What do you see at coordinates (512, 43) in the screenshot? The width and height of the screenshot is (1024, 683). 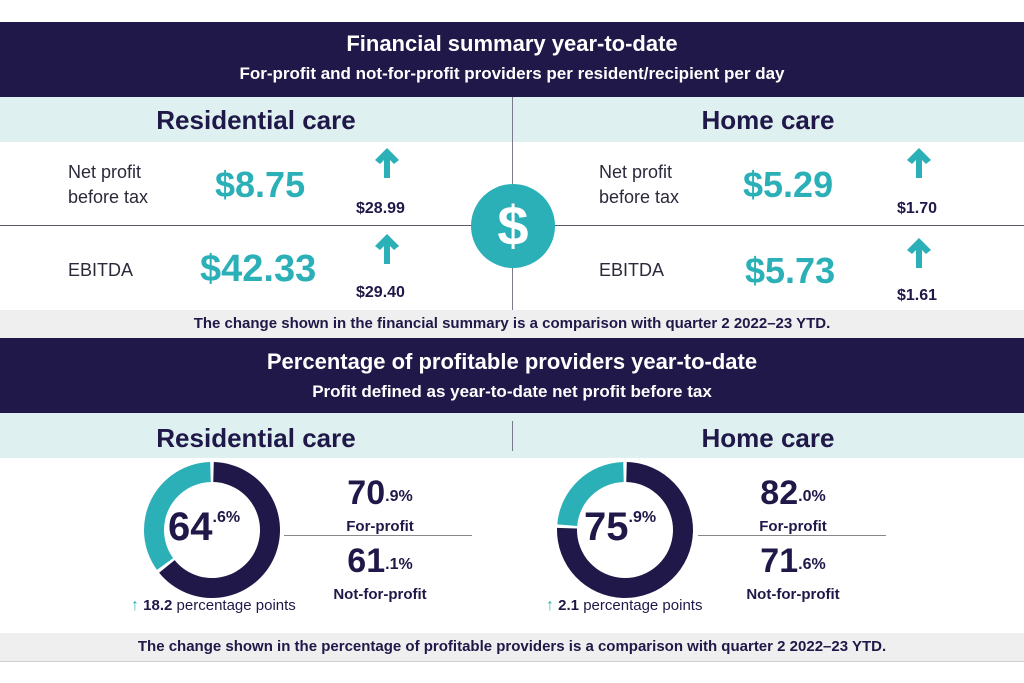 I see `financial-summary-title: Financial summary year-to-date` at bounding box center [512, 43].